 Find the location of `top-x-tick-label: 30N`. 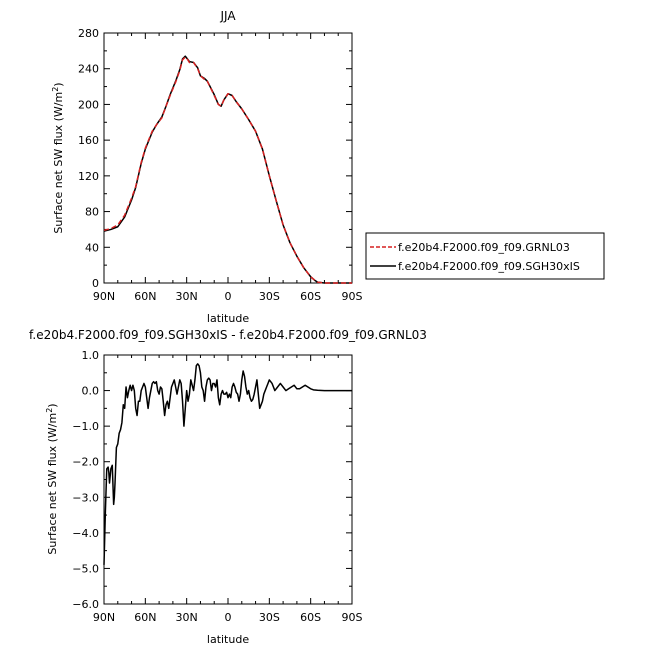

top-x-tick-label: 30N is located at coordinates (187, 296).